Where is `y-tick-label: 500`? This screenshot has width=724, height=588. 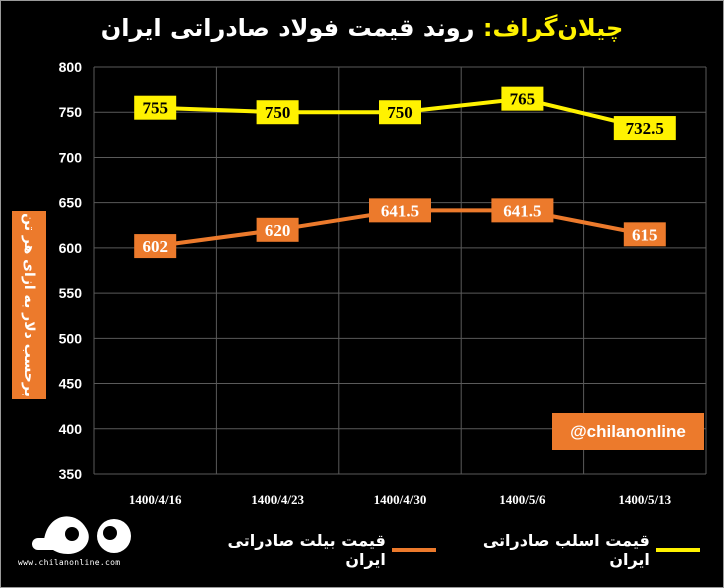 y-tick-label: 500 is located at coordinates (71, 338).